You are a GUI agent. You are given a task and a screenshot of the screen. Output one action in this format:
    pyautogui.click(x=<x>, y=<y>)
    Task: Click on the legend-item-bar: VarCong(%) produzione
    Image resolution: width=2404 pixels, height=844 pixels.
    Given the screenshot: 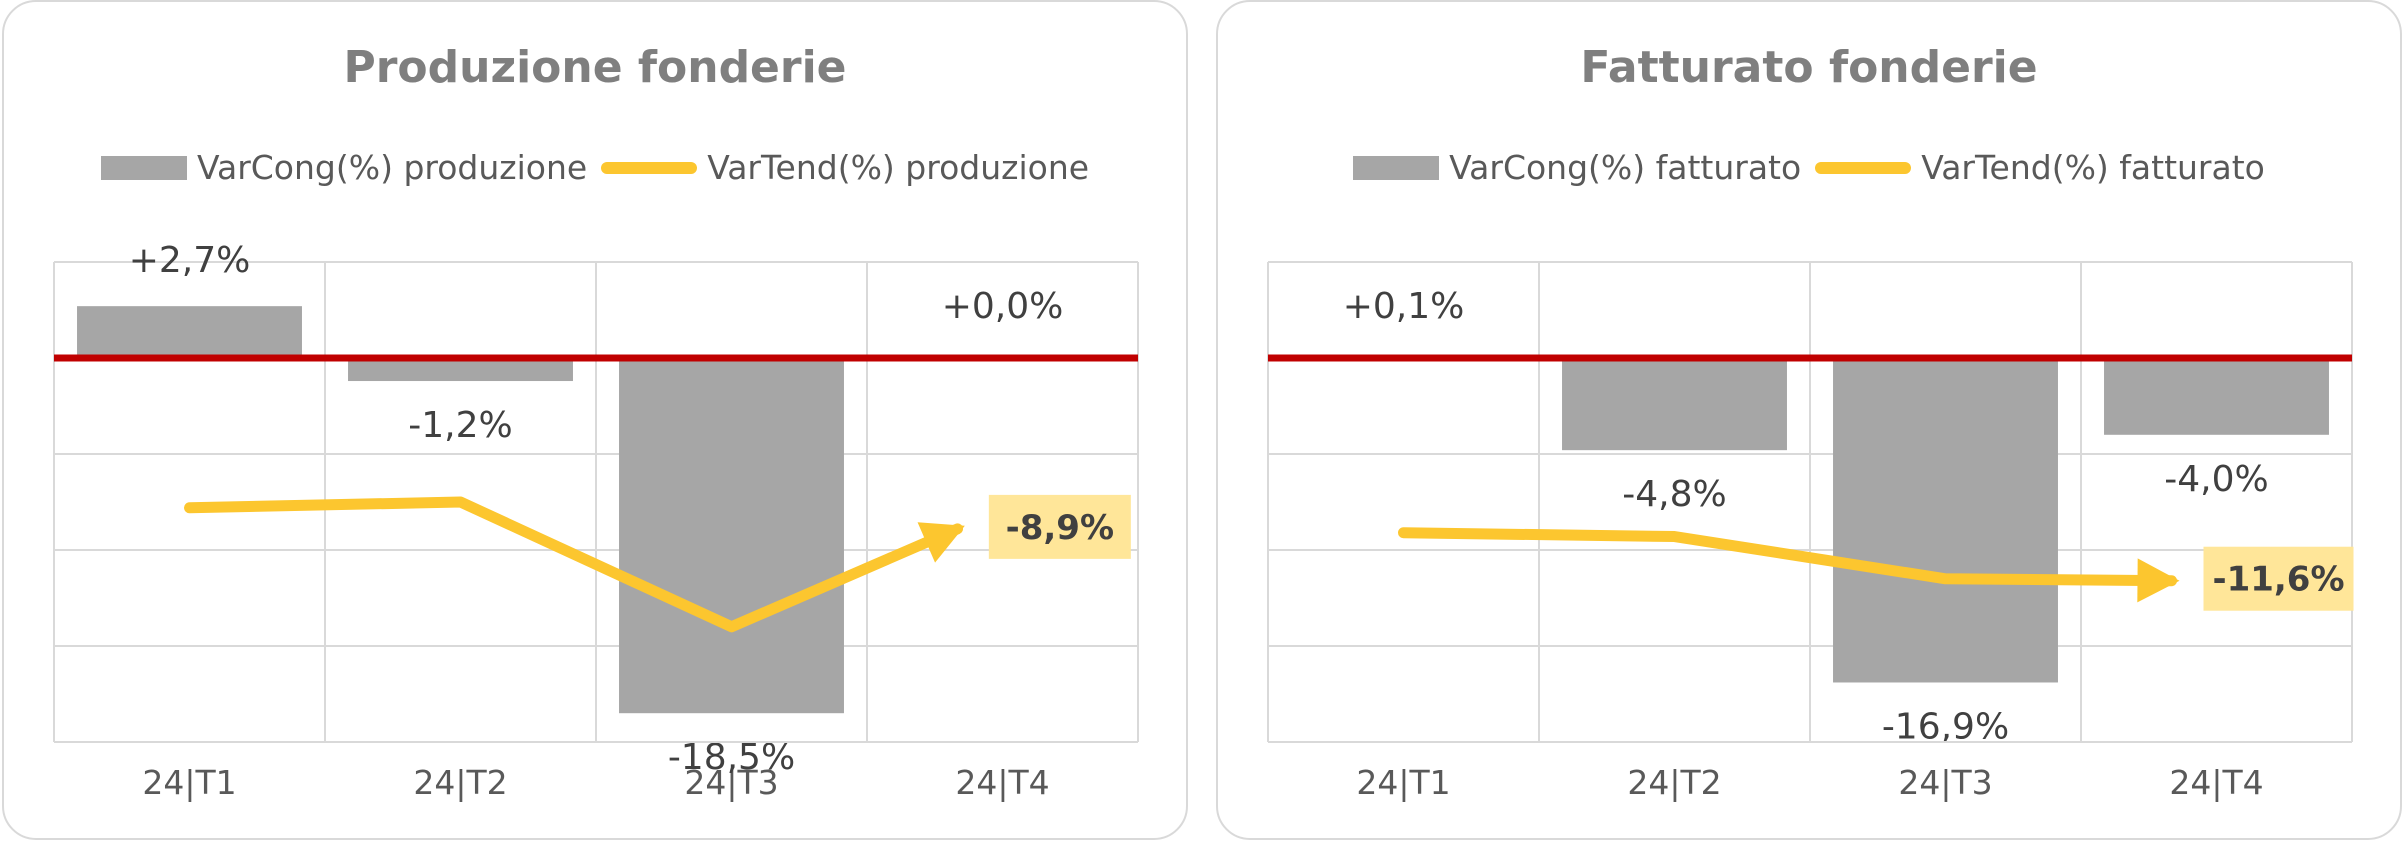 What is the action you would take?
    pyautogui.click(x=344, y=167)
    